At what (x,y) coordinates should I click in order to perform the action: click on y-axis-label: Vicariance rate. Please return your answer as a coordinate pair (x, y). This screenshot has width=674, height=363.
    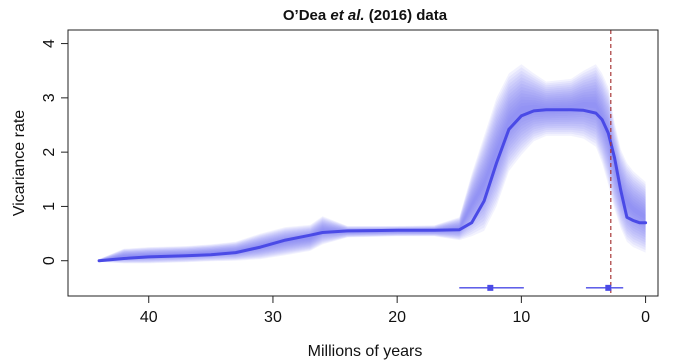
    Looking at the image, I should click on (19, 163).